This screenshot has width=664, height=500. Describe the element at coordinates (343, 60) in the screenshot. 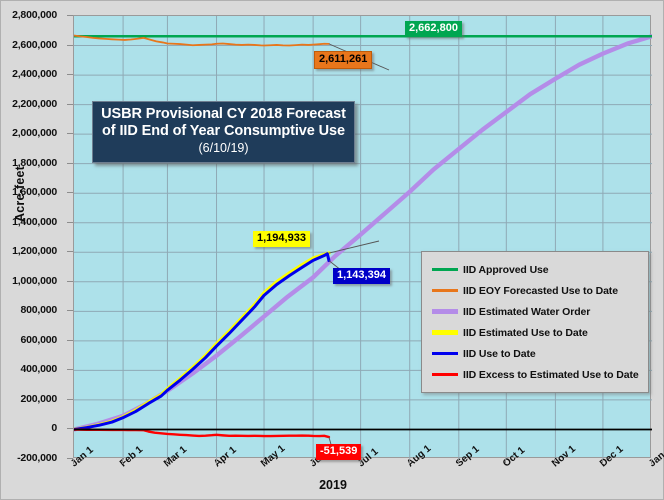

I see `data-label-eoy-forecast: 2,611,261` at that location.